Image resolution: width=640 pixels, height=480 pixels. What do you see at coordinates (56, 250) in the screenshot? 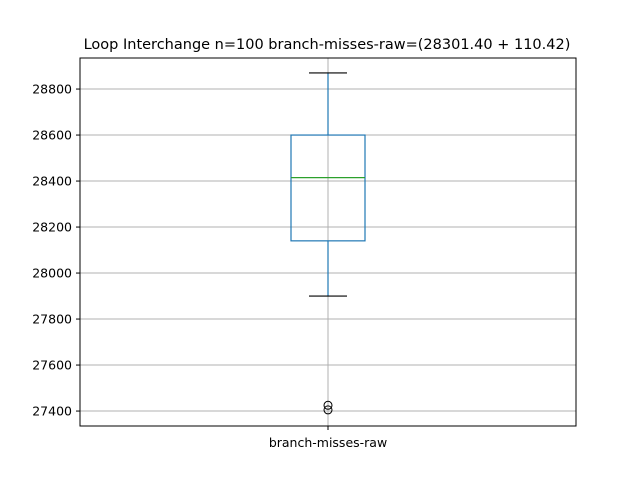
I see `y-axis: 27400 27600 27800 28000 28200 28400 28600 28800` at bounding box center [56, 250].